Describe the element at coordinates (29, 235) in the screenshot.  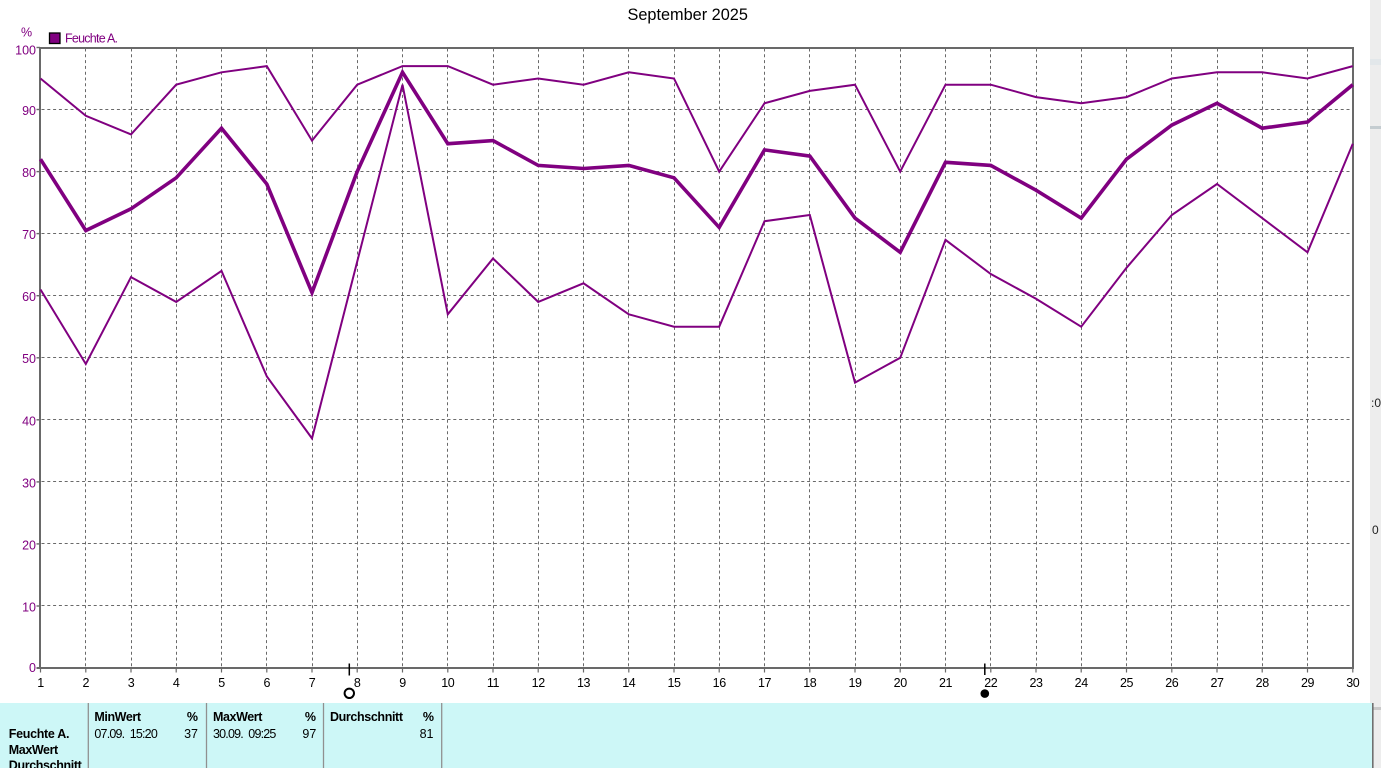
I see `svg-text: 70` at that location.